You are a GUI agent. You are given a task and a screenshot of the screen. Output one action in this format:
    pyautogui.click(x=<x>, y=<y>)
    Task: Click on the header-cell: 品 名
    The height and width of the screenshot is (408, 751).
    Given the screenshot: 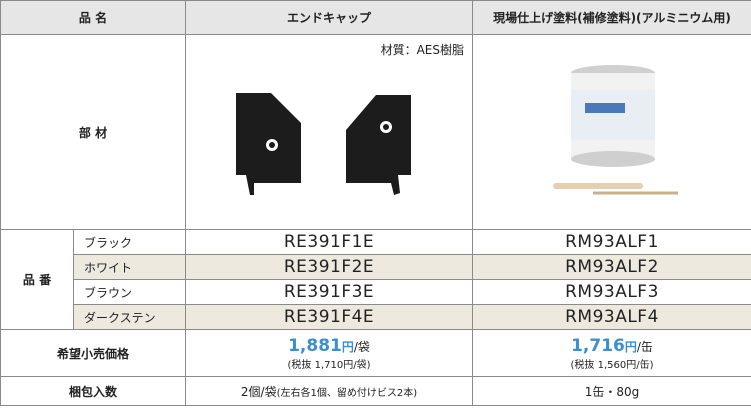 What is the action you would take?
    pyautogui.click(x=93, y=17)
    